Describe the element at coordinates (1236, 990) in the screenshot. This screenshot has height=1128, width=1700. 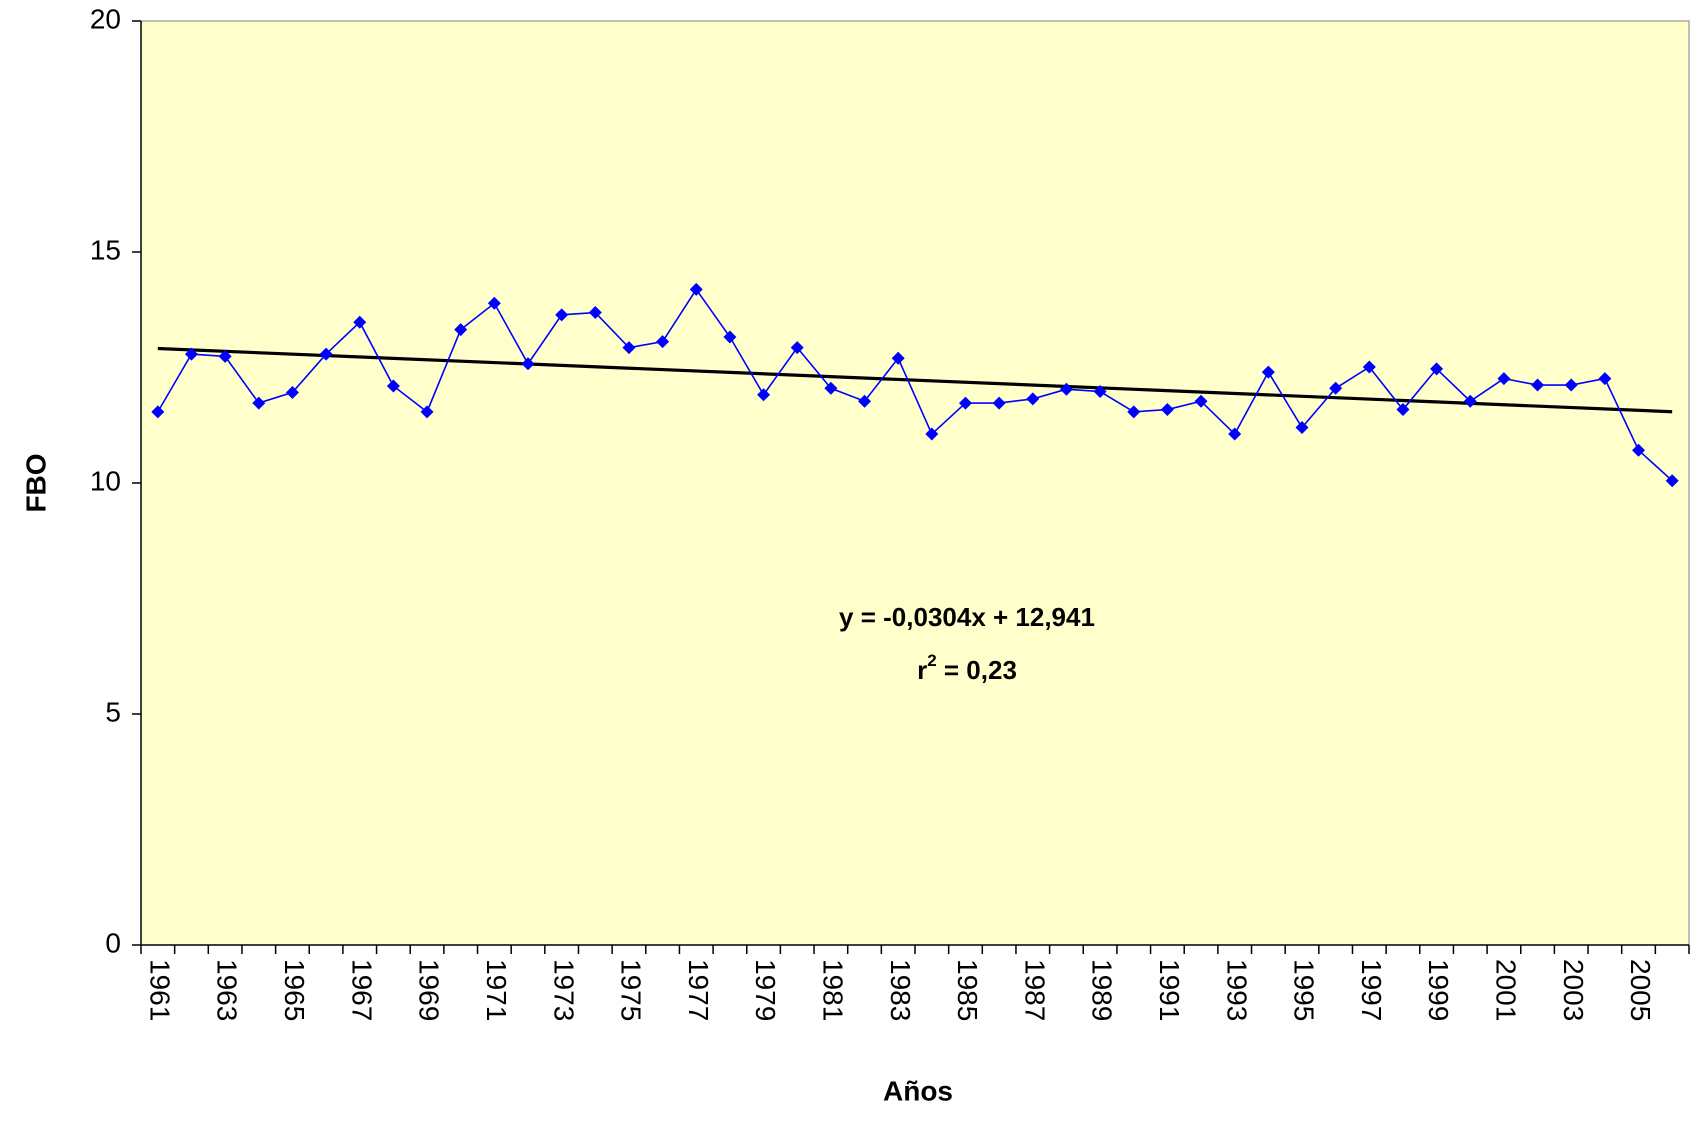
I see `x-tick-label: 1993` at that location.